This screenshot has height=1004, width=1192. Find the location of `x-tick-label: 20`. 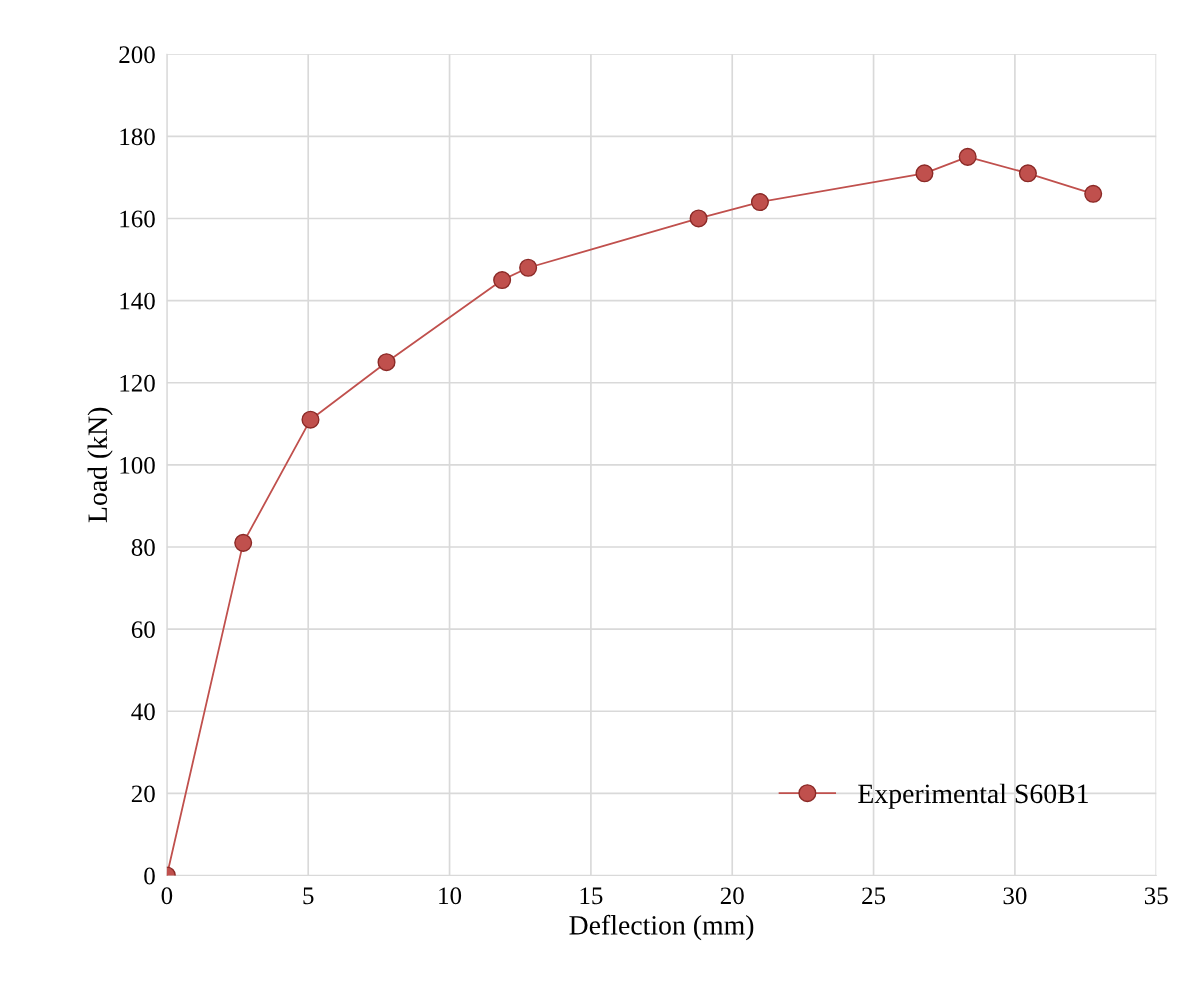

x-tick-label: 20 is located at coordinates (732, 896).